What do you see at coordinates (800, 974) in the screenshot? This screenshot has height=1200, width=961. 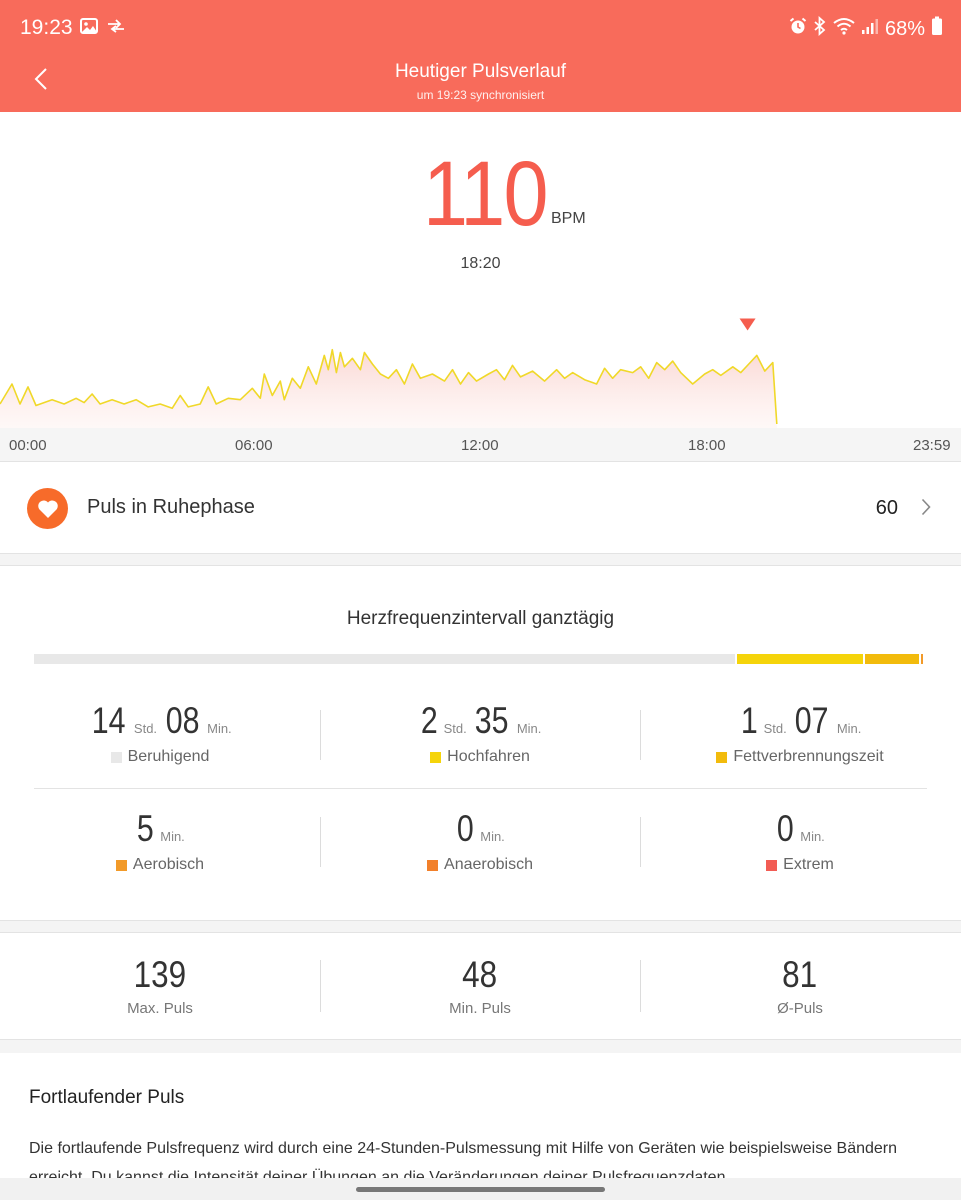 I see `stat-value: 81` at bounding box center [800, 974].